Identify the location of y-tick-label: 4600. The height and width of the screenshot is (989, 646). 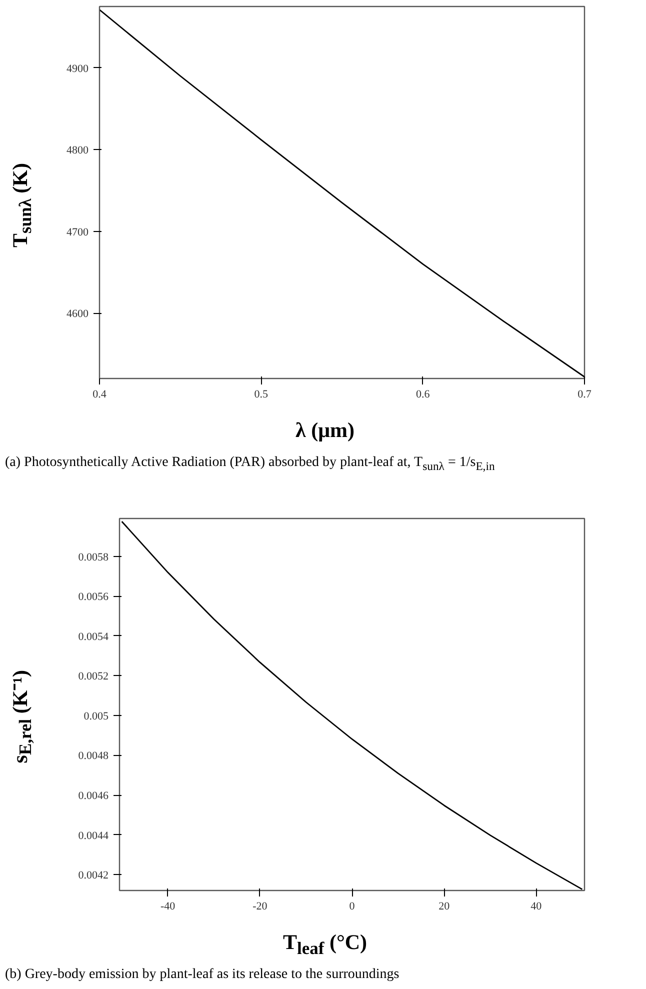
(77, 314).